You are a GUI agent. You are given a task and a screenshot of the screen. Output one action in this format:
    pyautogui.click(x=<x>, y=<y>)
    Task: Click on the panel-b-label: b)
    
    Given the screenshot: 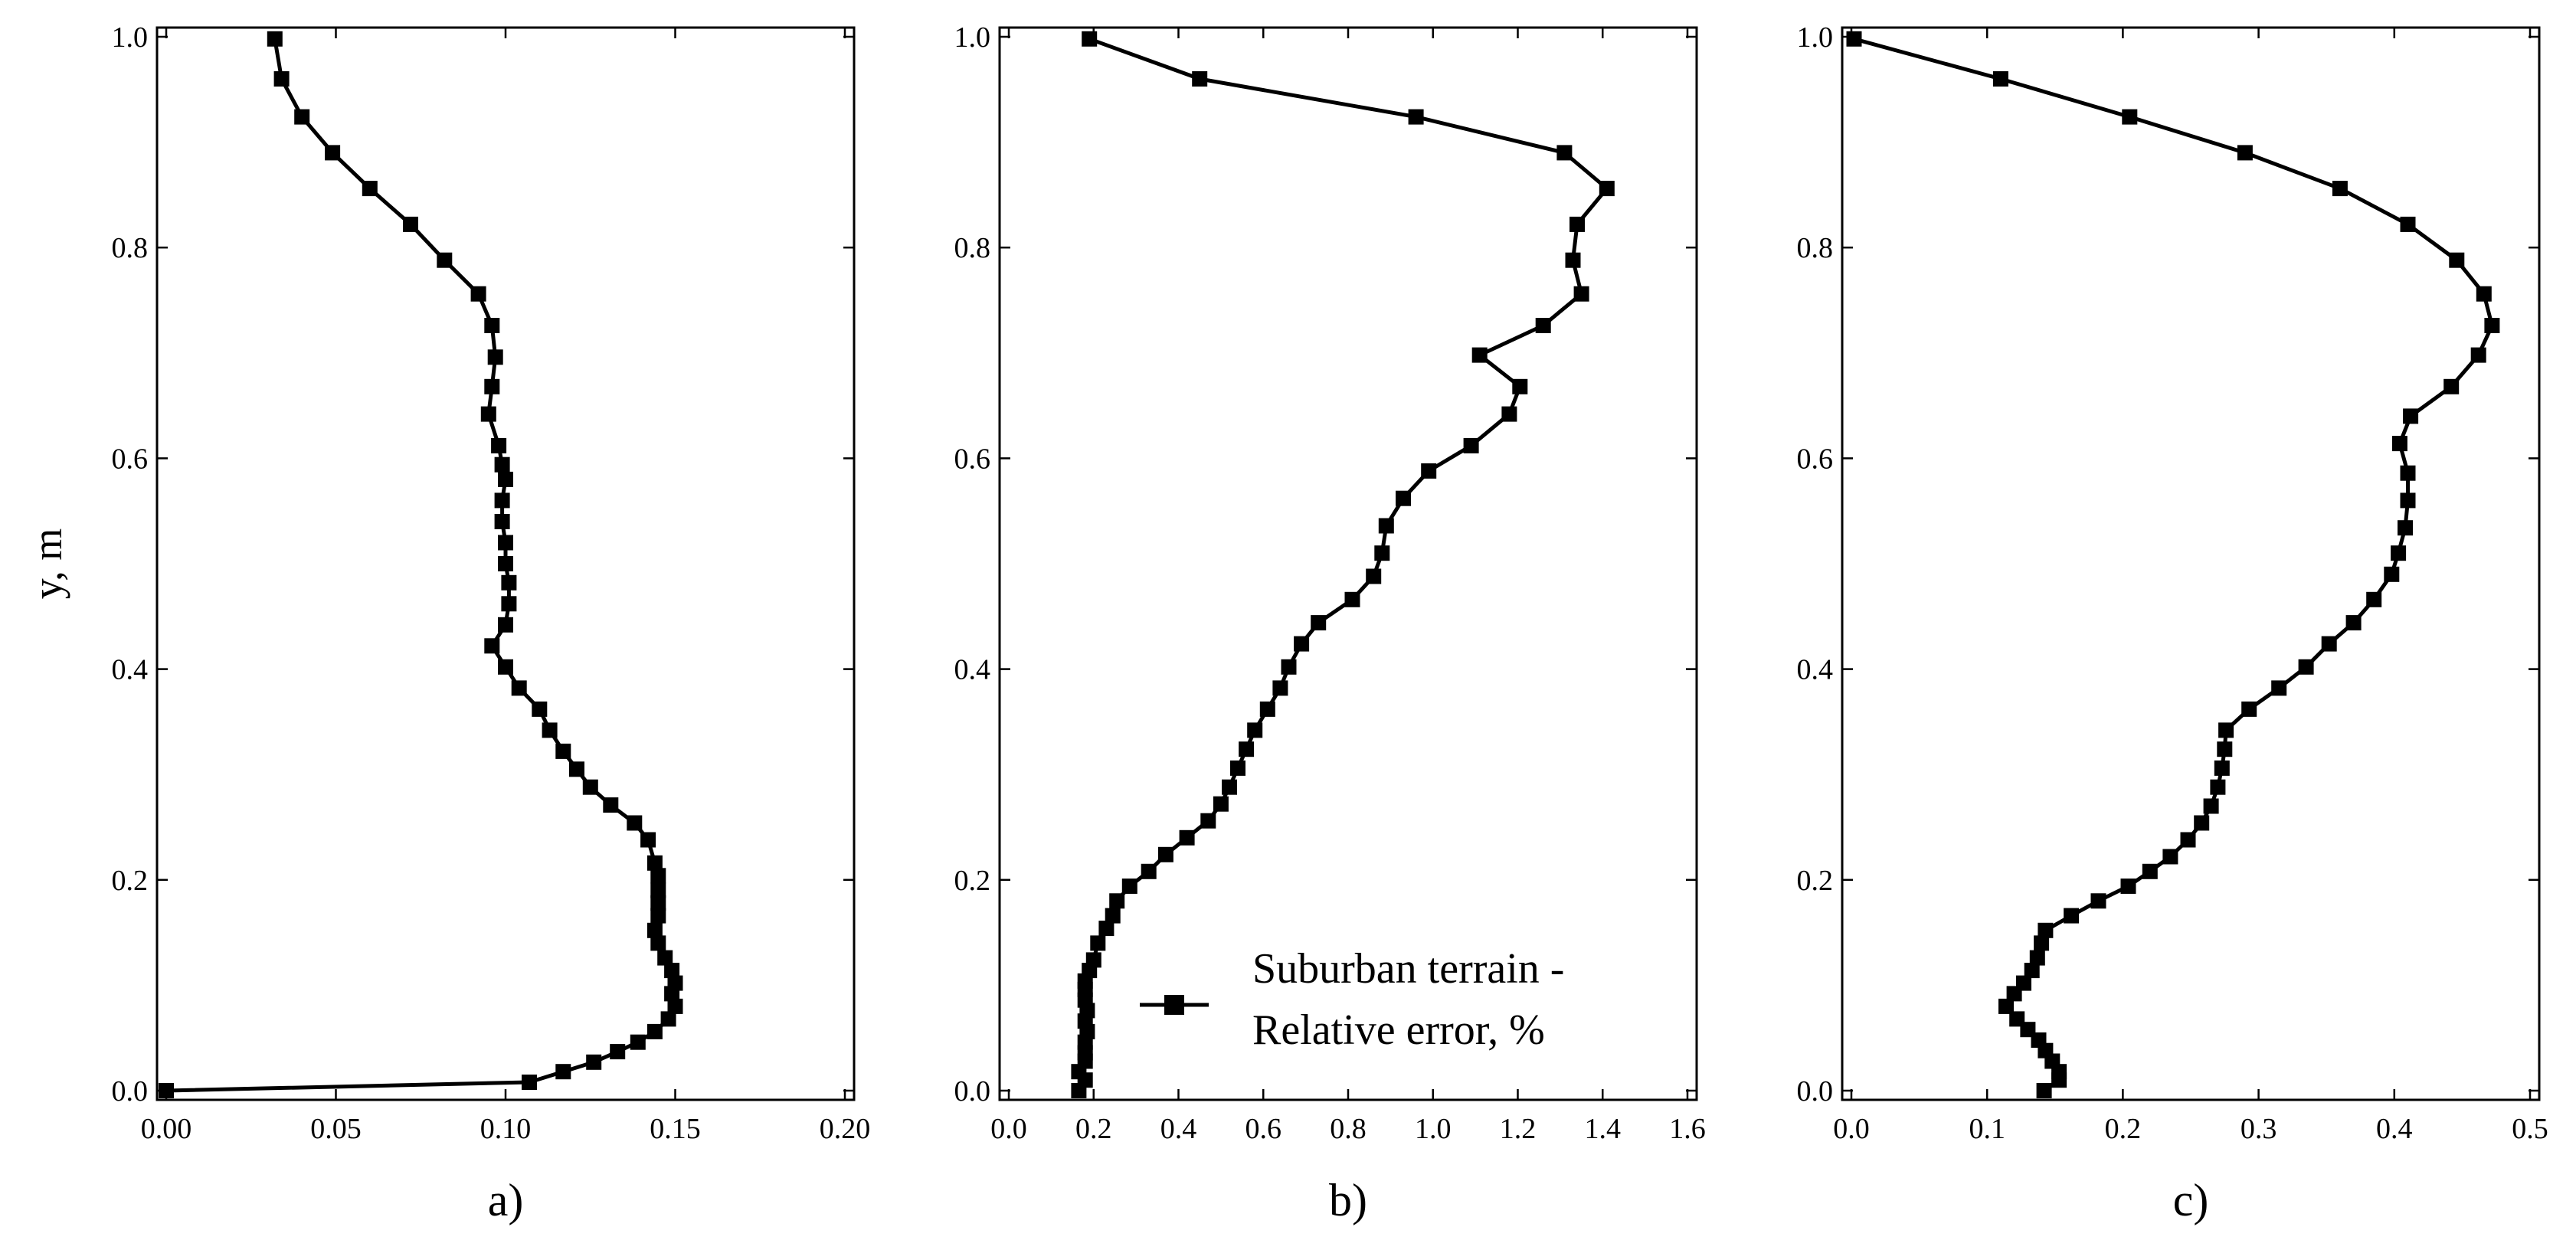 What is the action you would take?
    pyautogui.click(x=1348, y=1200)
    